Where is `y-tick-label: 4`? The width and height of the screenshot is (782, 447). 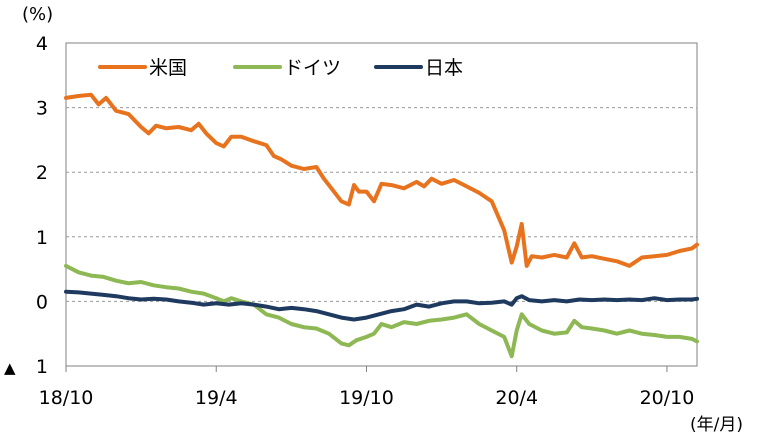 y-tick-label: 4 is located at coordinates (42, 44).